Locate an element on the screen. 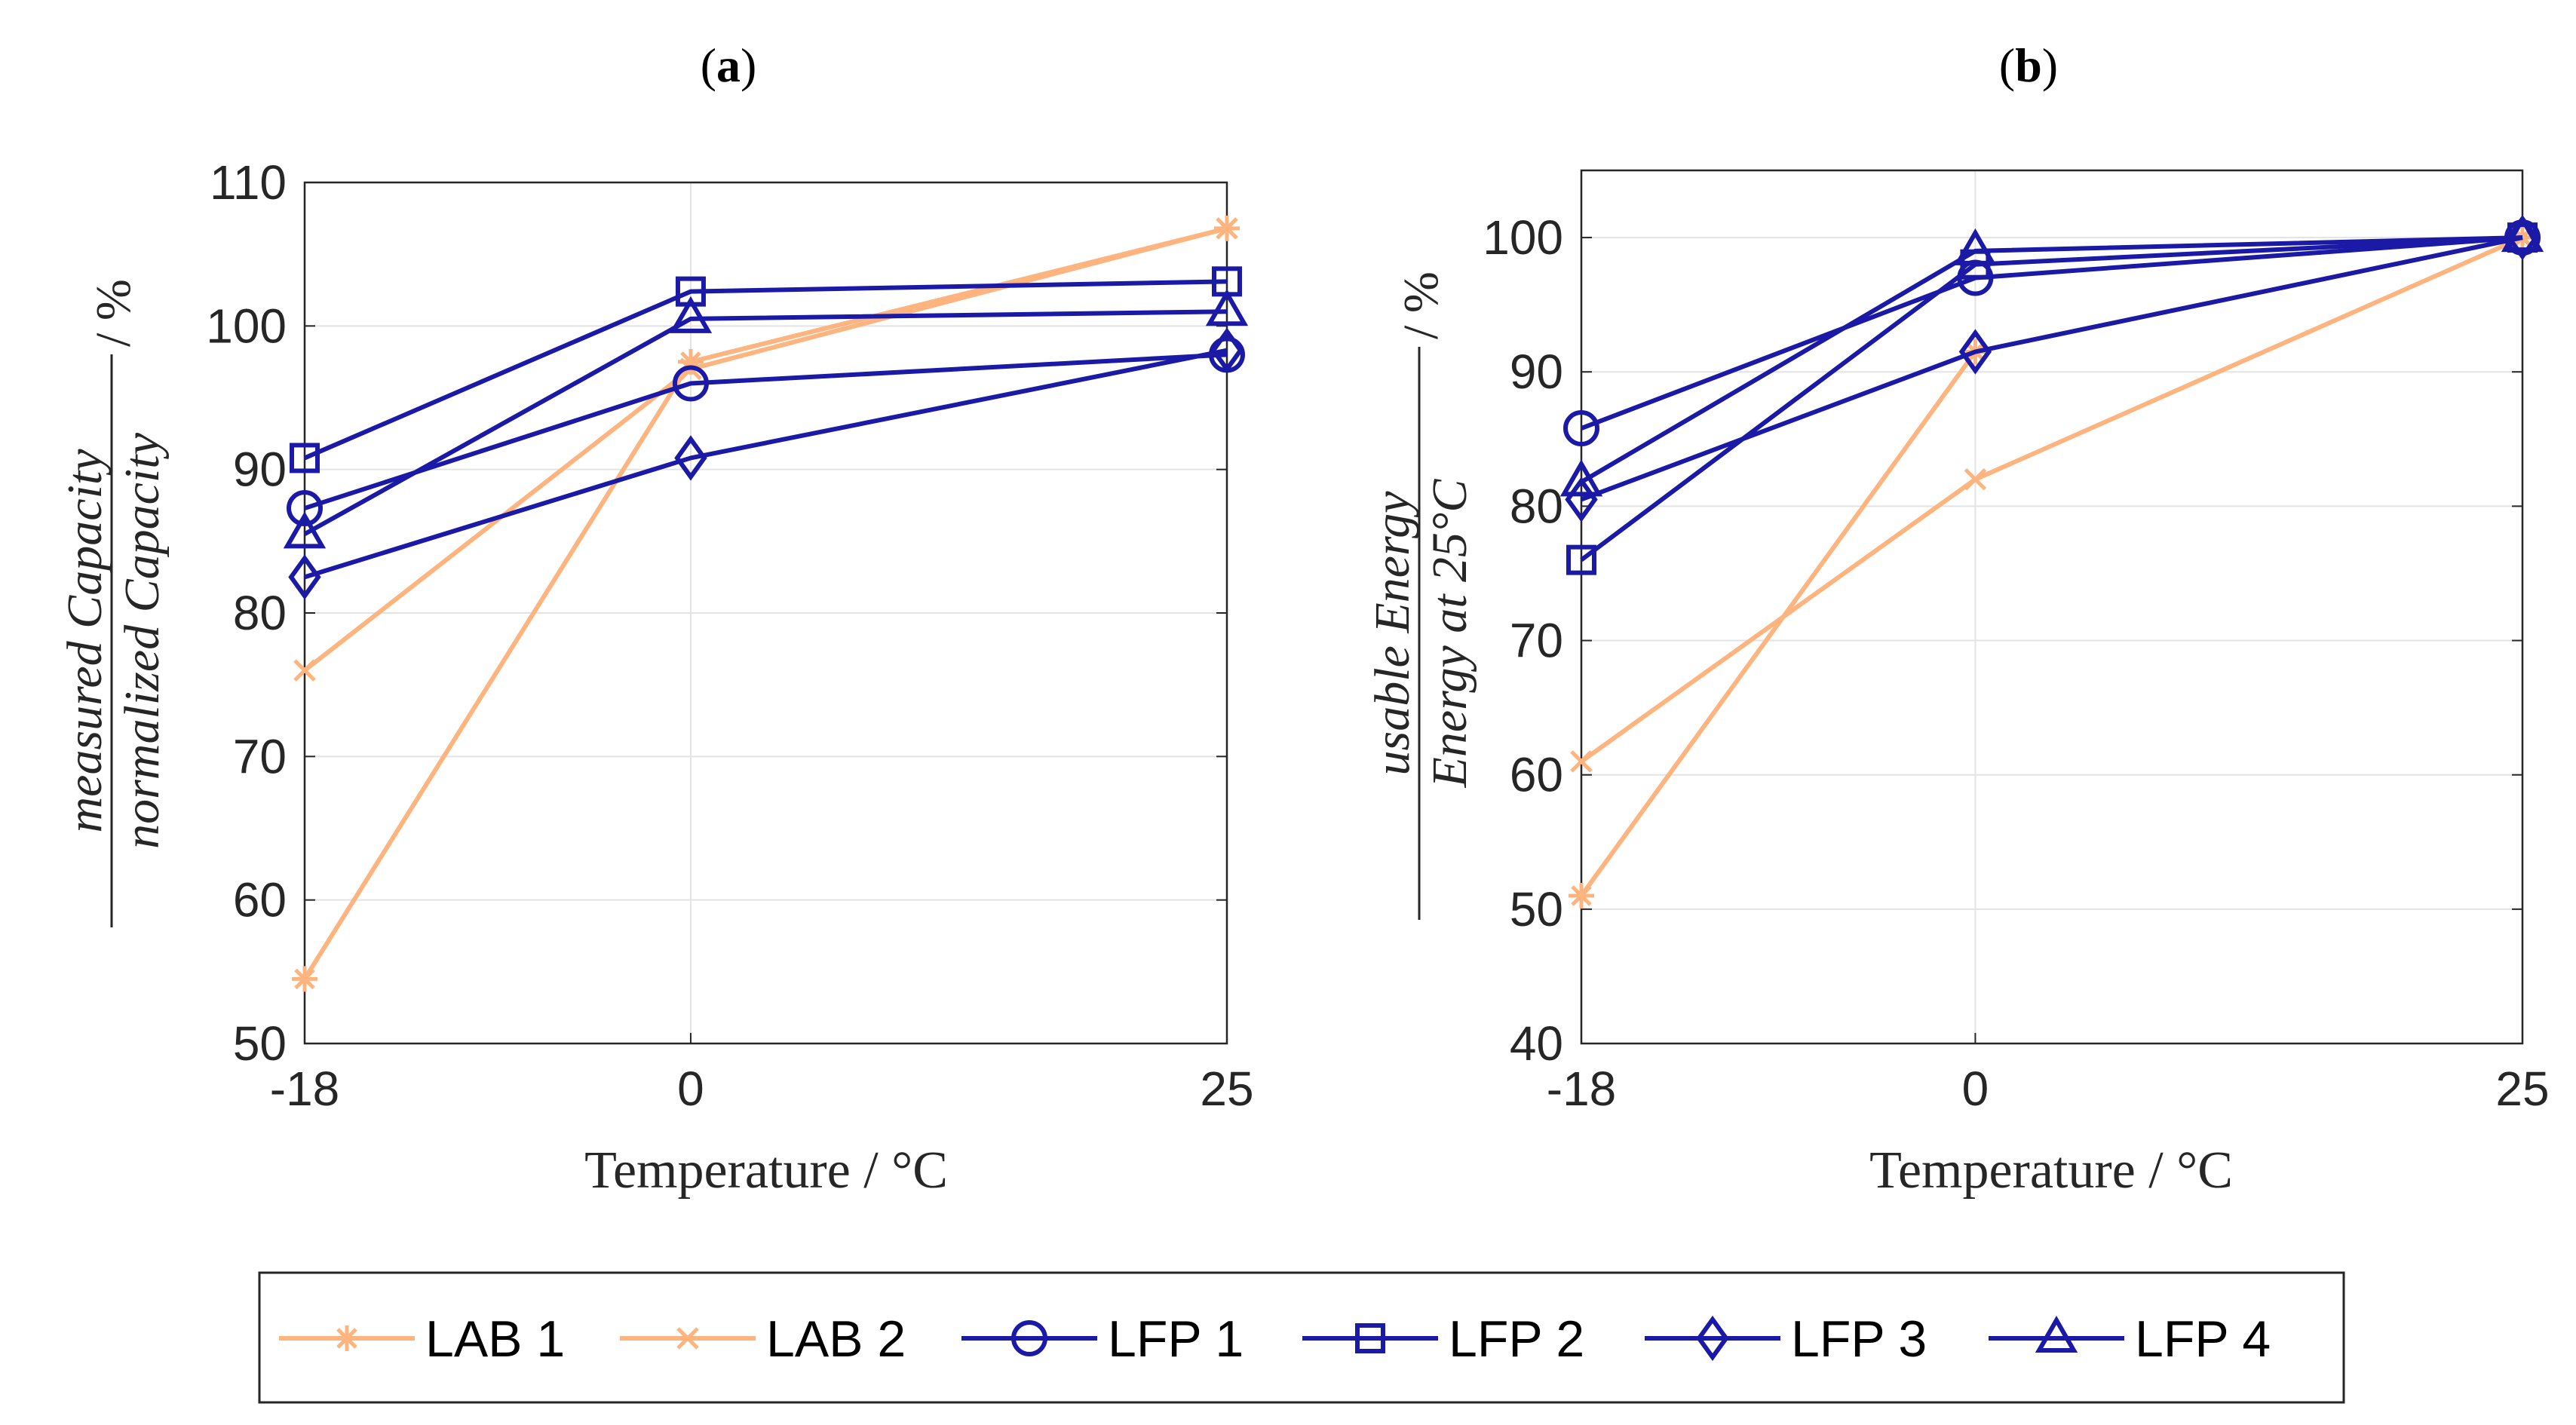  legend-entry-lfp-3: LFP 3 is located at coordinates (1786, 1339).